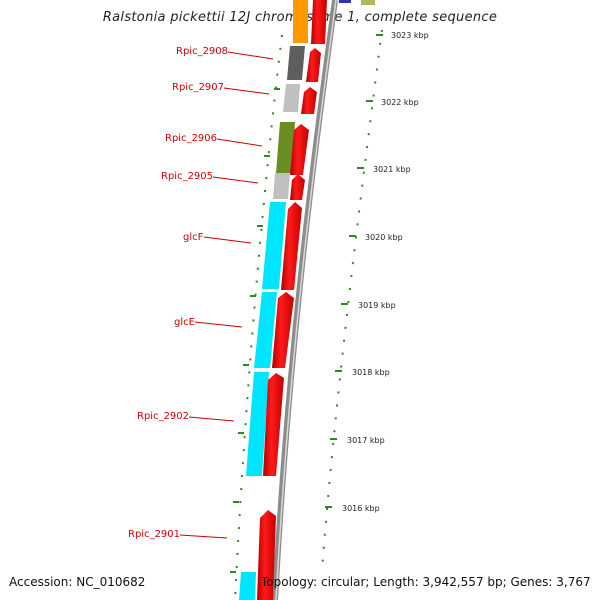 This screenshot has width=600, height=600. I want to click on scale-major-ticks, so click(354, 271).